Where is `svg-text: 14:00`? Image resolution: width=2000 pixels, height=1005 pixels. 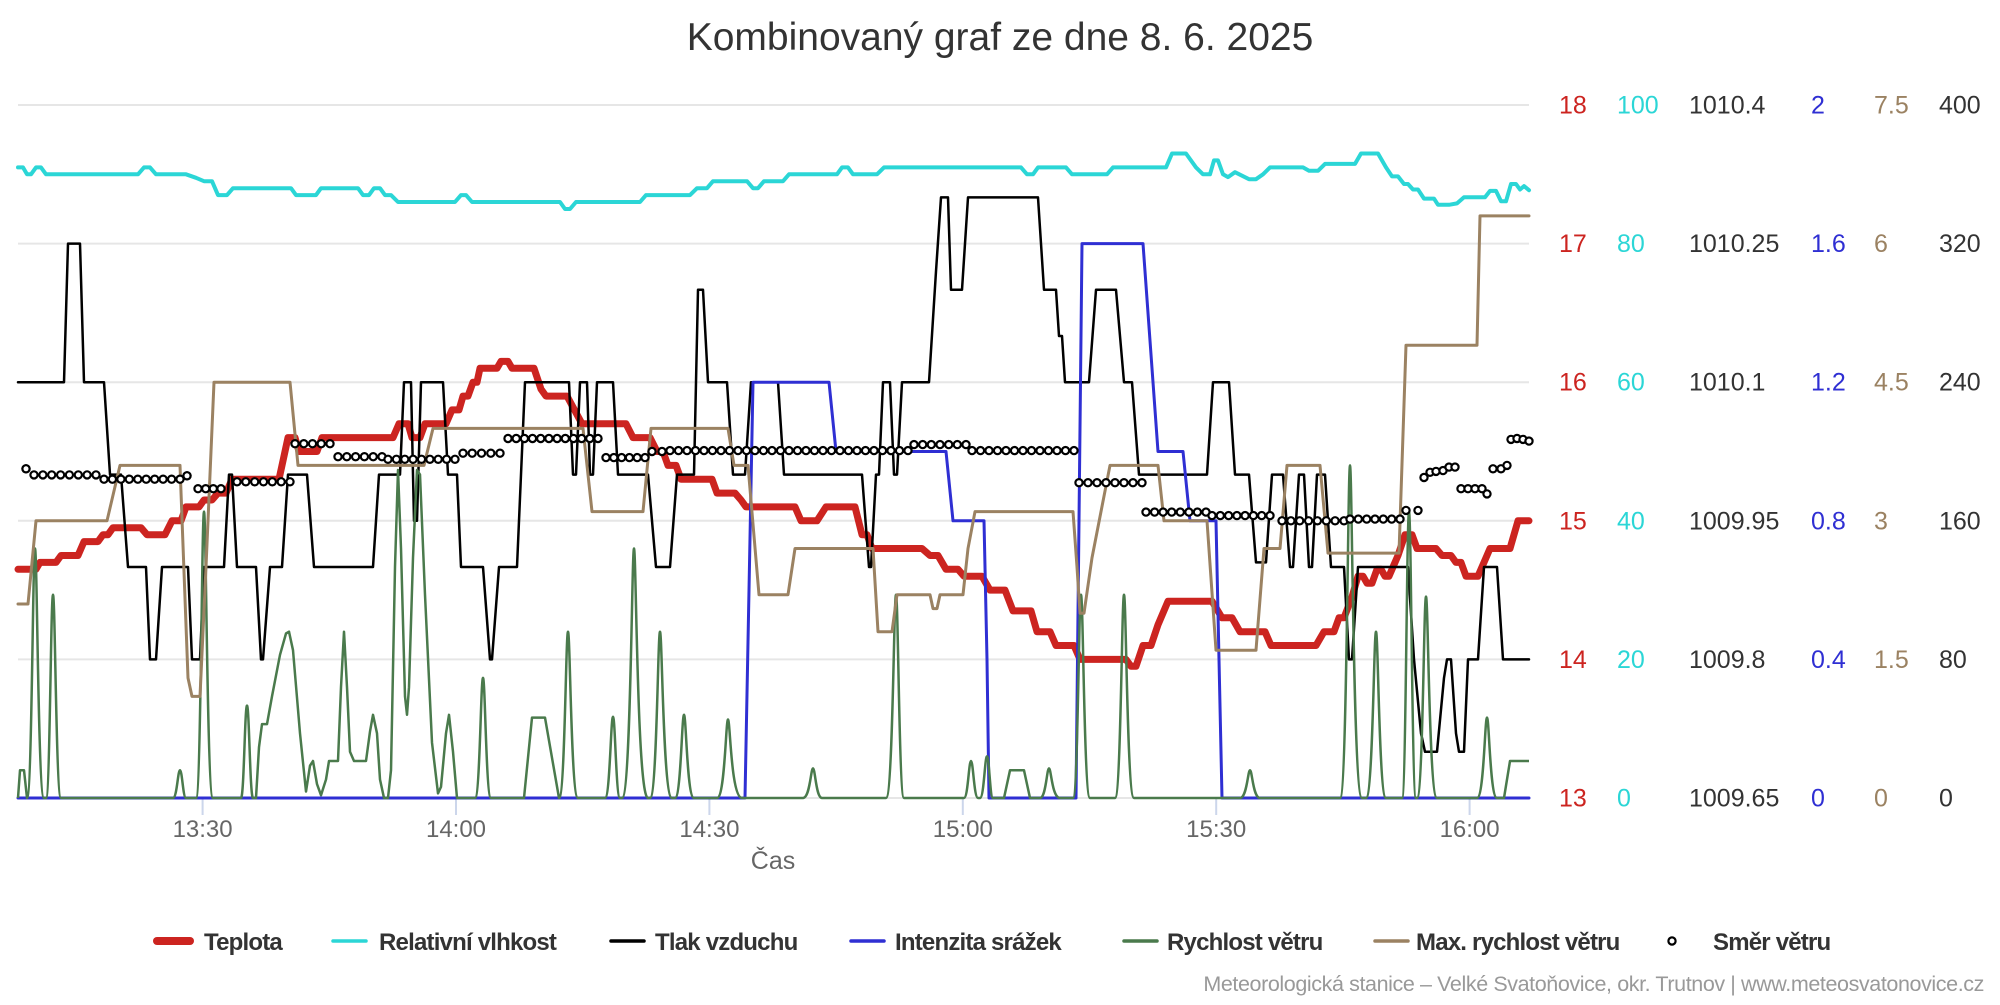
svg-text: 14:00 is located at coordinates (456, 829).